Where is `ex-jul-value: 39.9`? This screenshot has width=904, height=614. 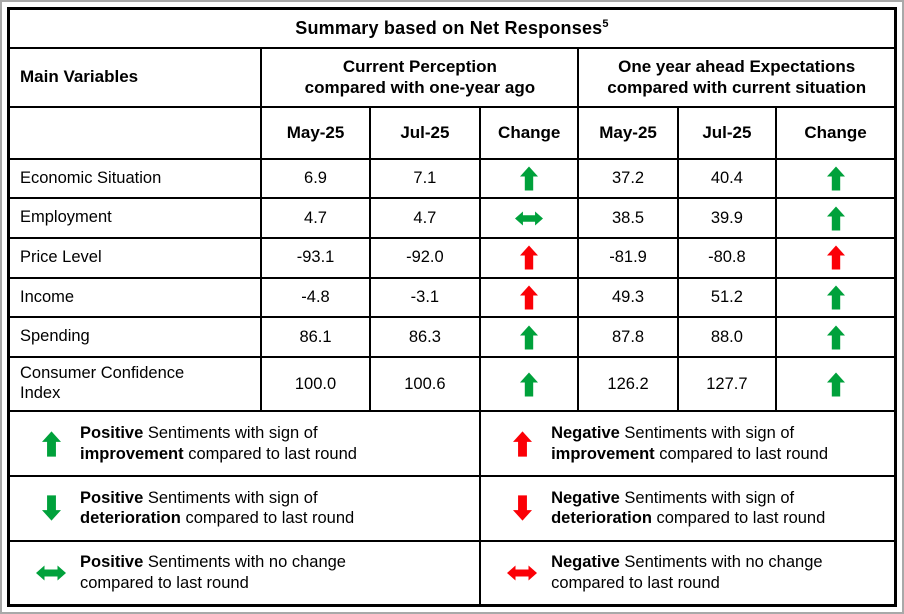
ex-jul-value: 39.9 is located at coordinates (727, 218).